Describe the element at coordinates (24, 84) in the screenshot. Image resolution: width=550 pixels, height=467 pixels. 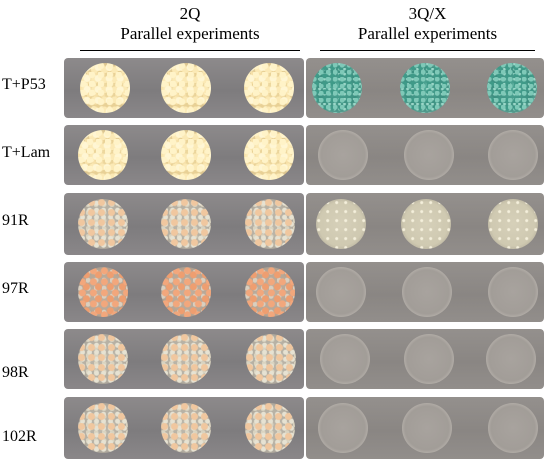
I see `row-label-t-p53: T+P53` at that location.